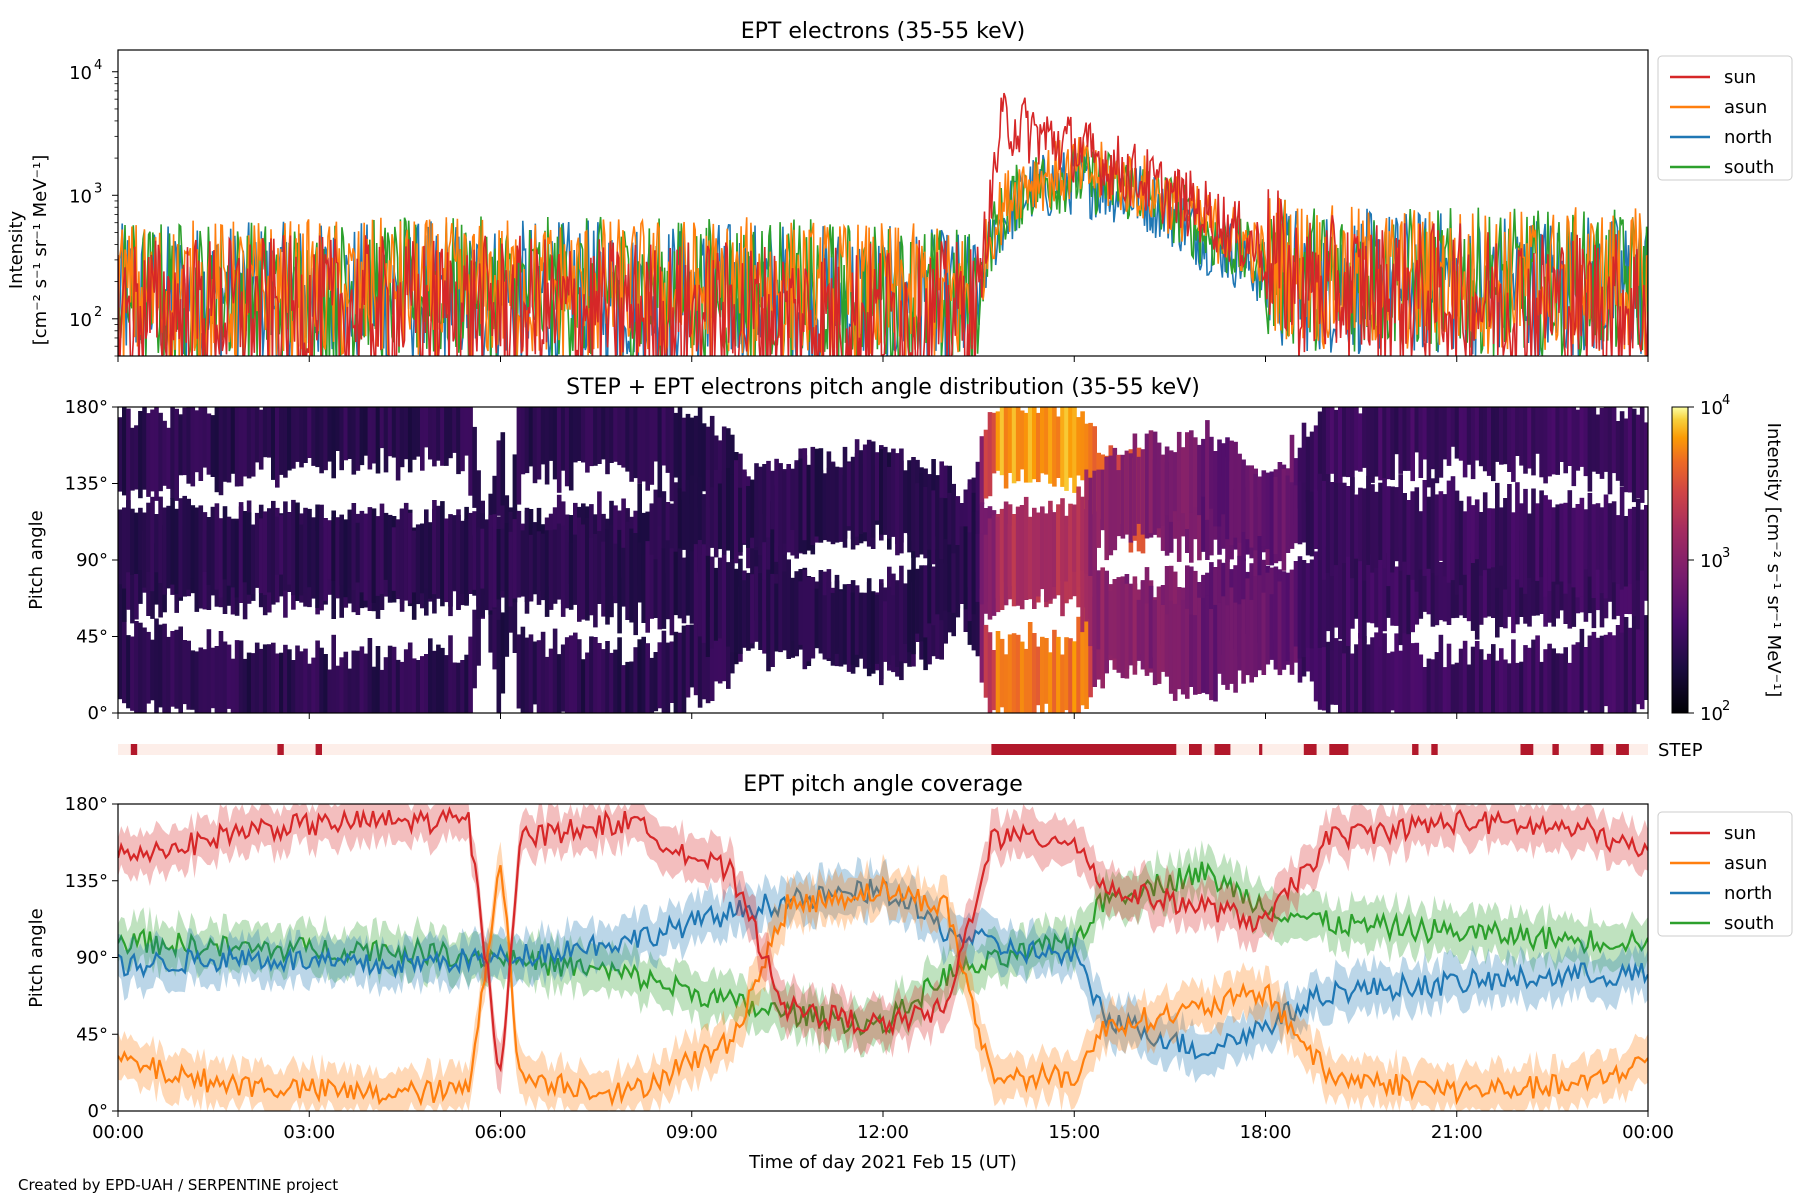  Describe the element at coordinates (1745, 863) in the screenshot. I see `legend-asun-label: asun` at that location.